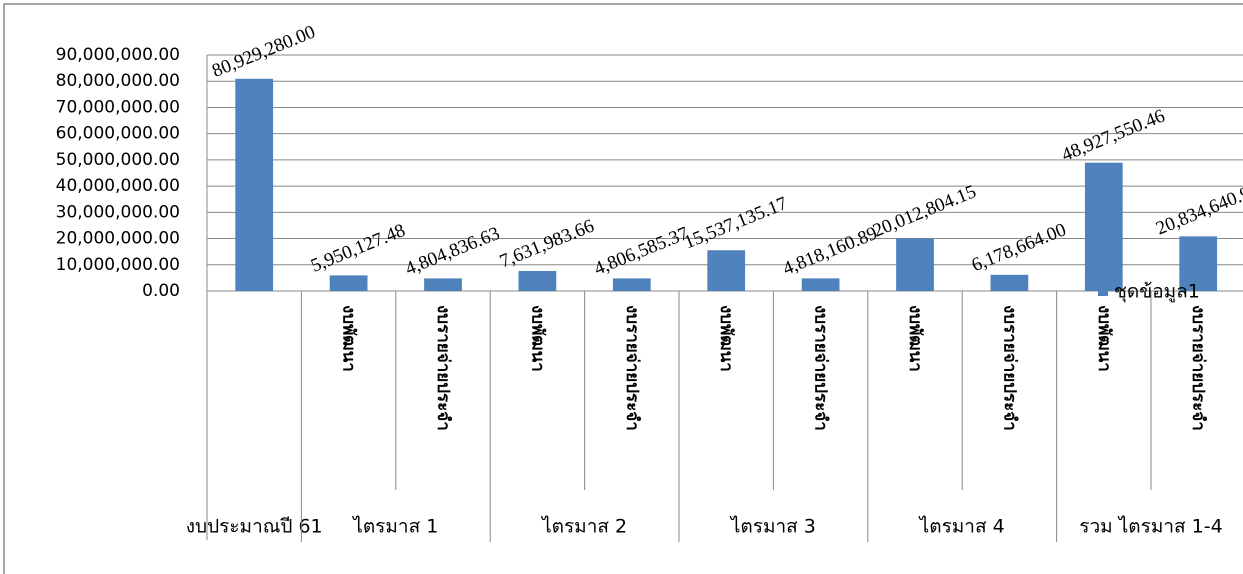  Describe the element at coordinates (1198, 209) in the screenshot. I see `value-label: 20,834,640.94` at that location.